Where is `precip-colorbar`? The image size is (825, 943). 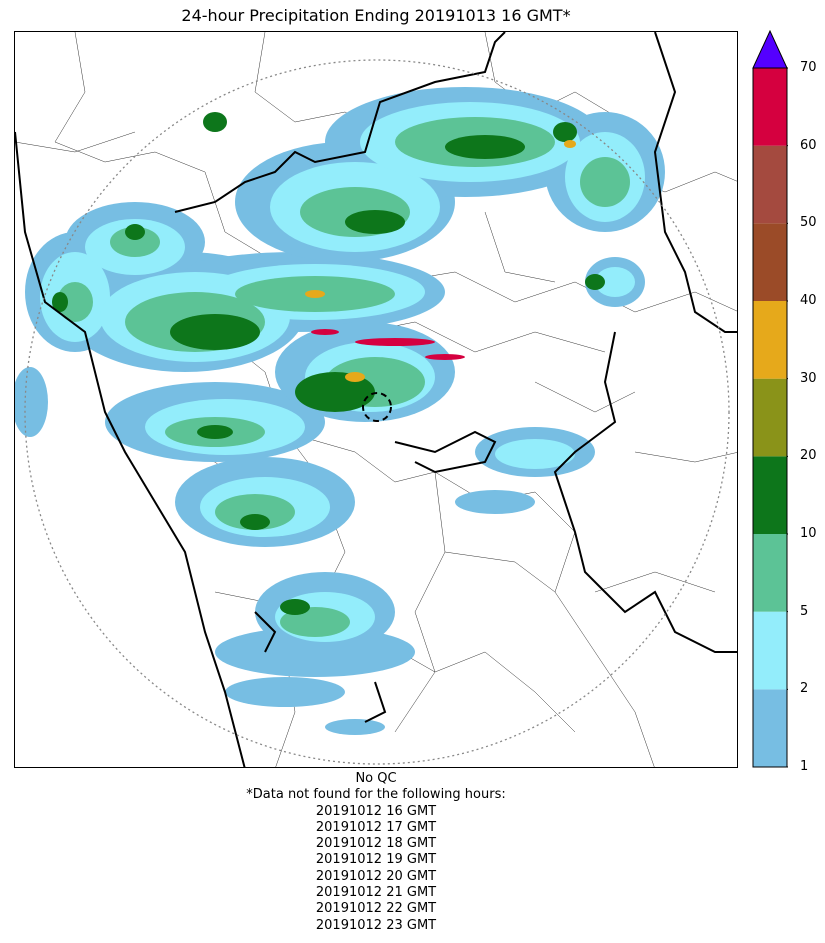
precip-colorbar is located at coordinates (770, 399).